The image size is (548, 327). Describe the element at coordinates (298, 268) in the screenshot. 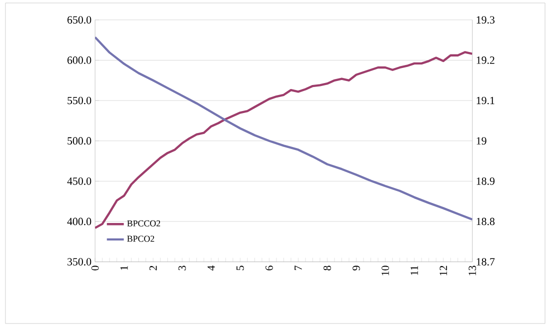

I see `x-tick-label: 7` at that location.